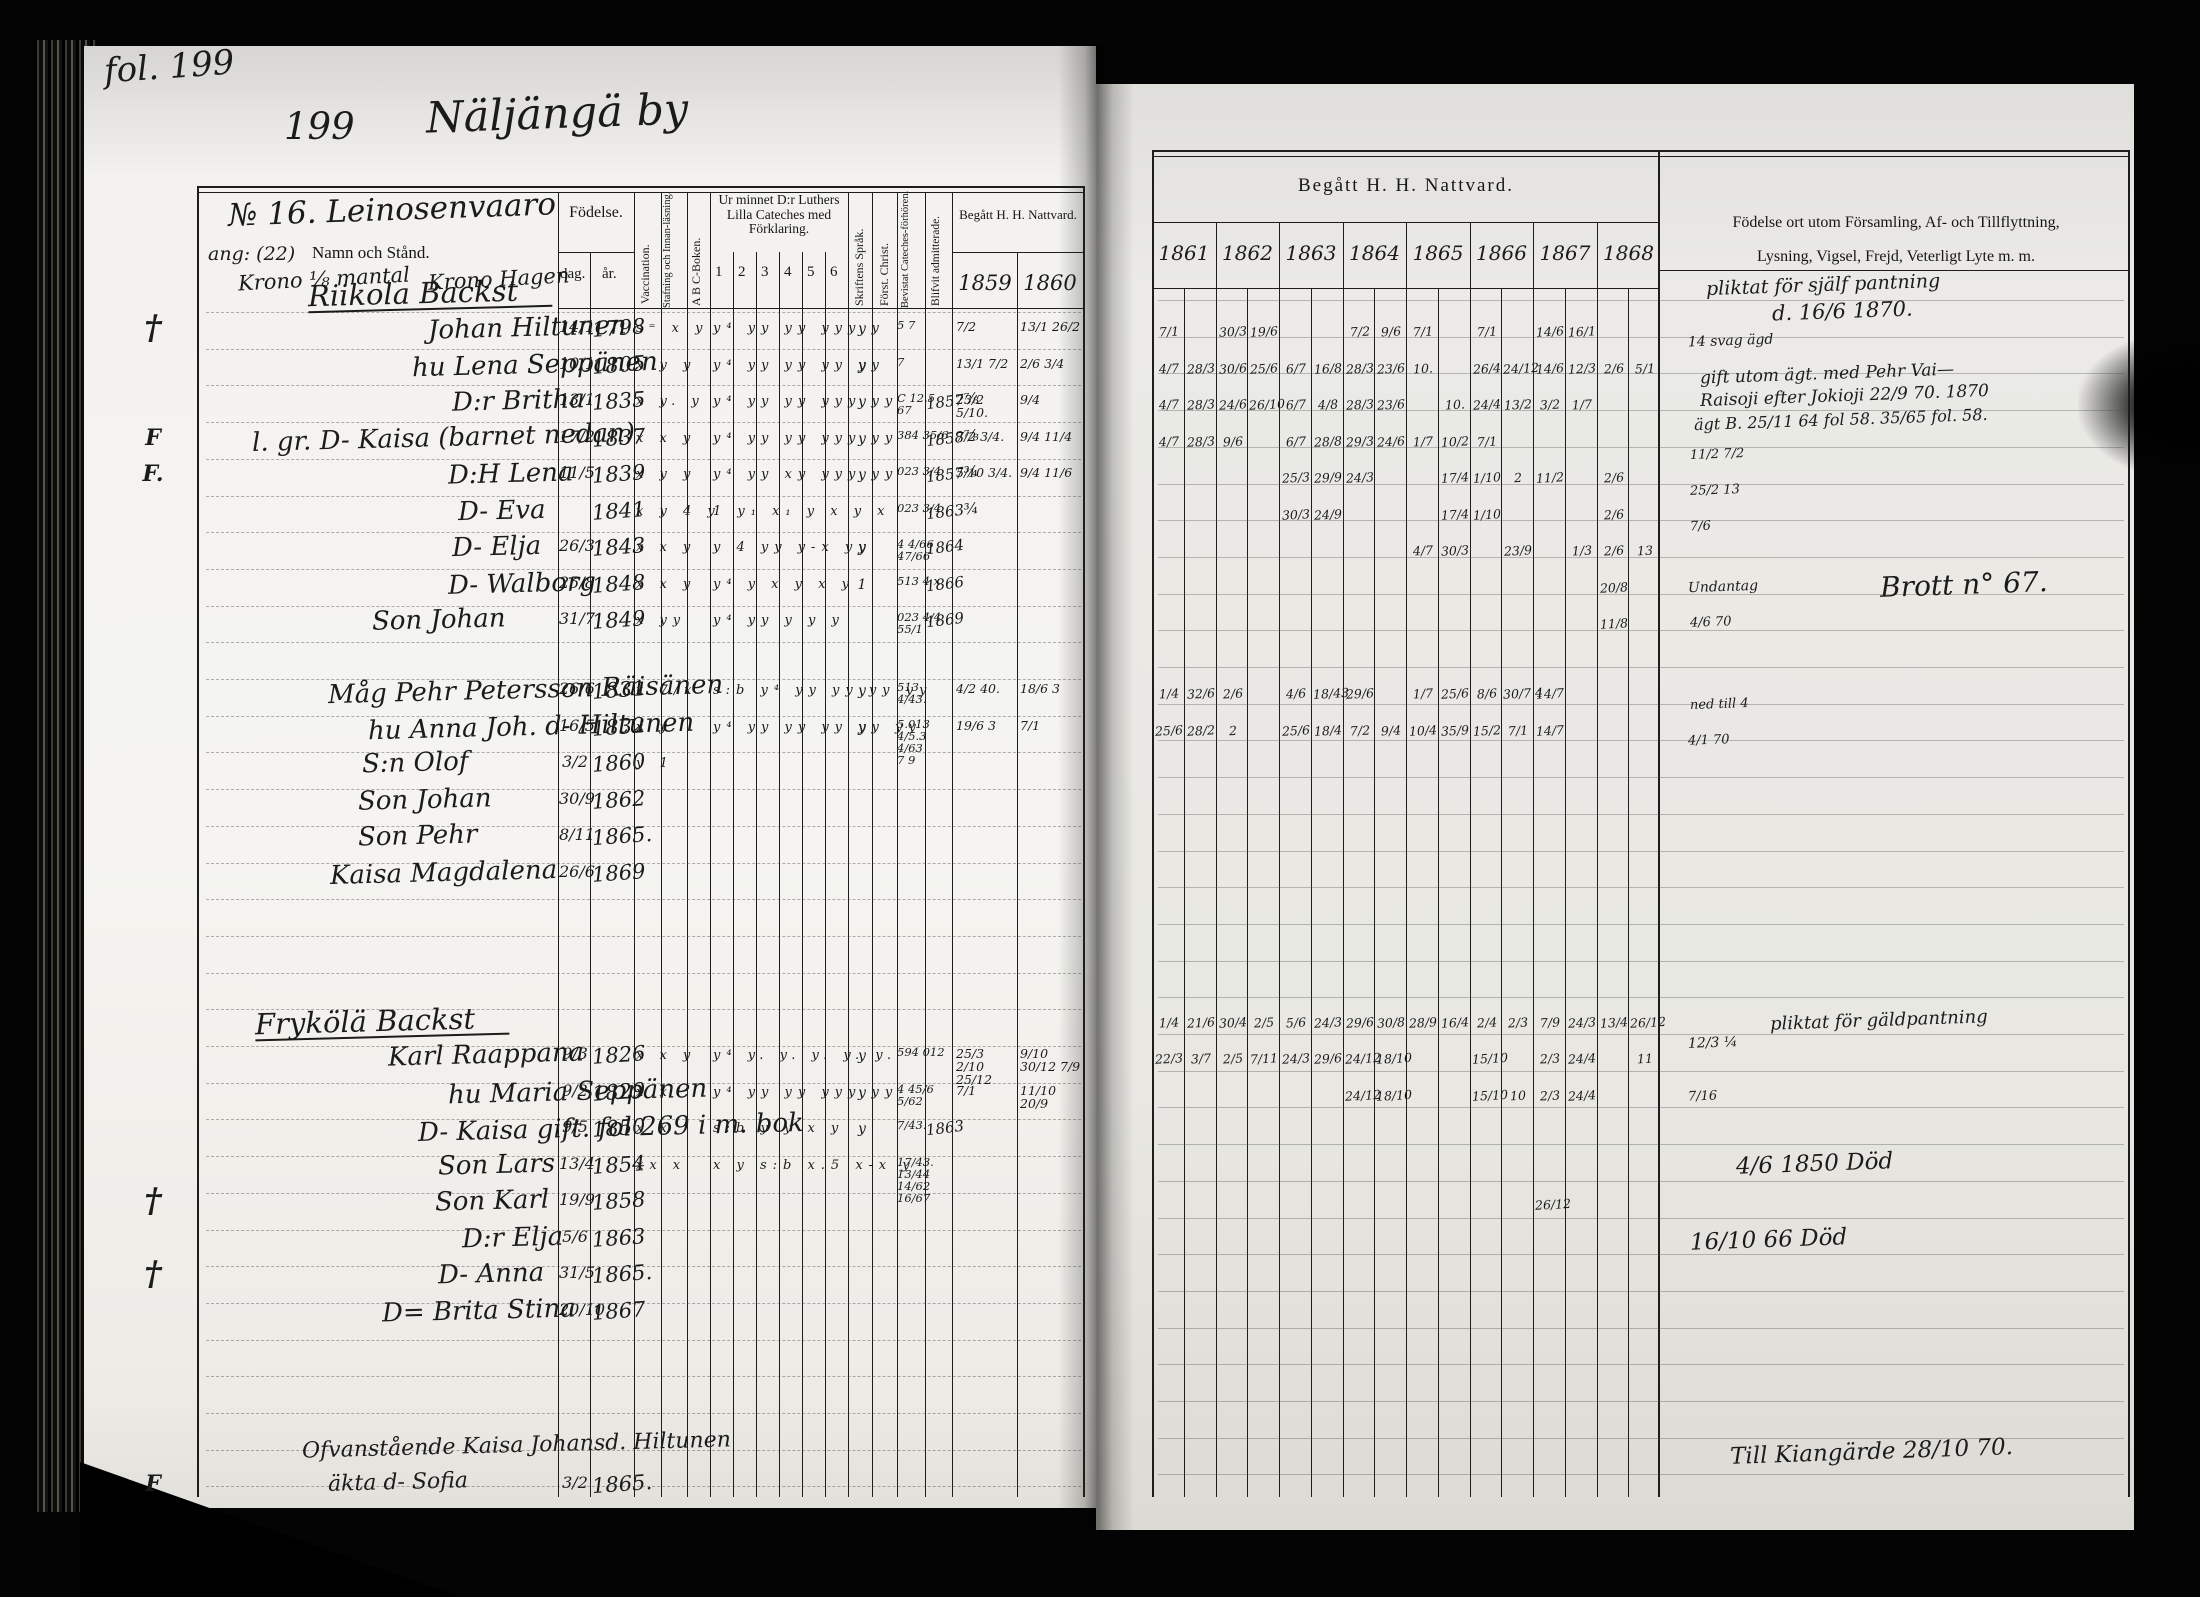 The height and width of the screenshot is (1597, 2200). Describe the element at coordinates (661, 1165) in the screenshot. I see `vaccination-marks: xx x` at that location.